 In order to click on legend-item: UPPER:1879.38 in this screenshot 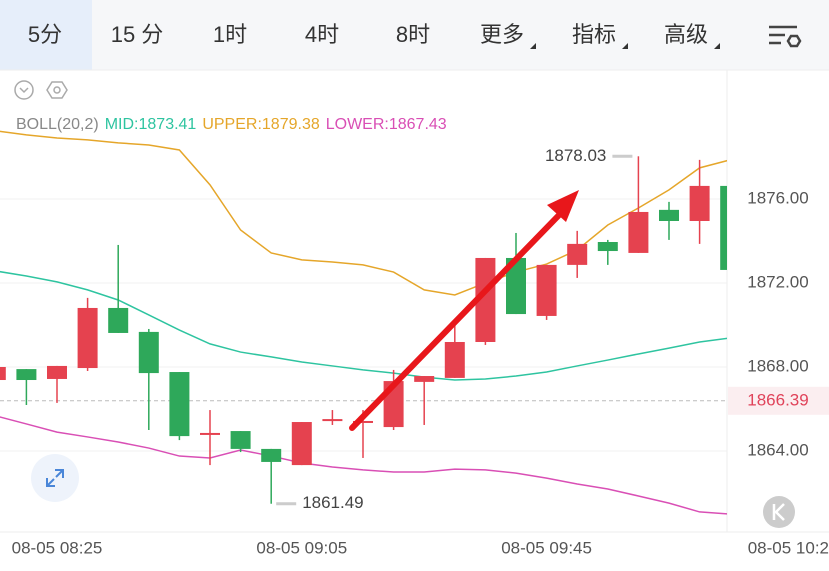, I will do `click(261, 124)`.